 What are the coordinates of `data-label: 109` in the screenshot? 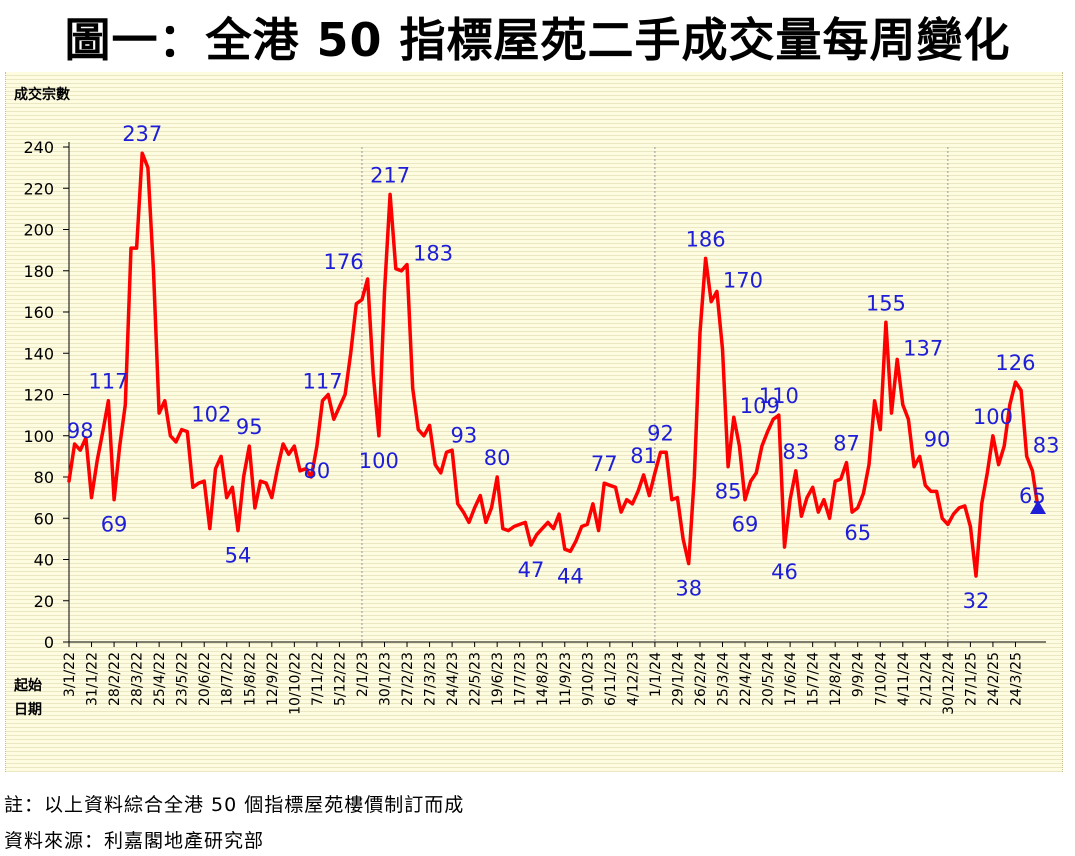 It's located at (760, 406).